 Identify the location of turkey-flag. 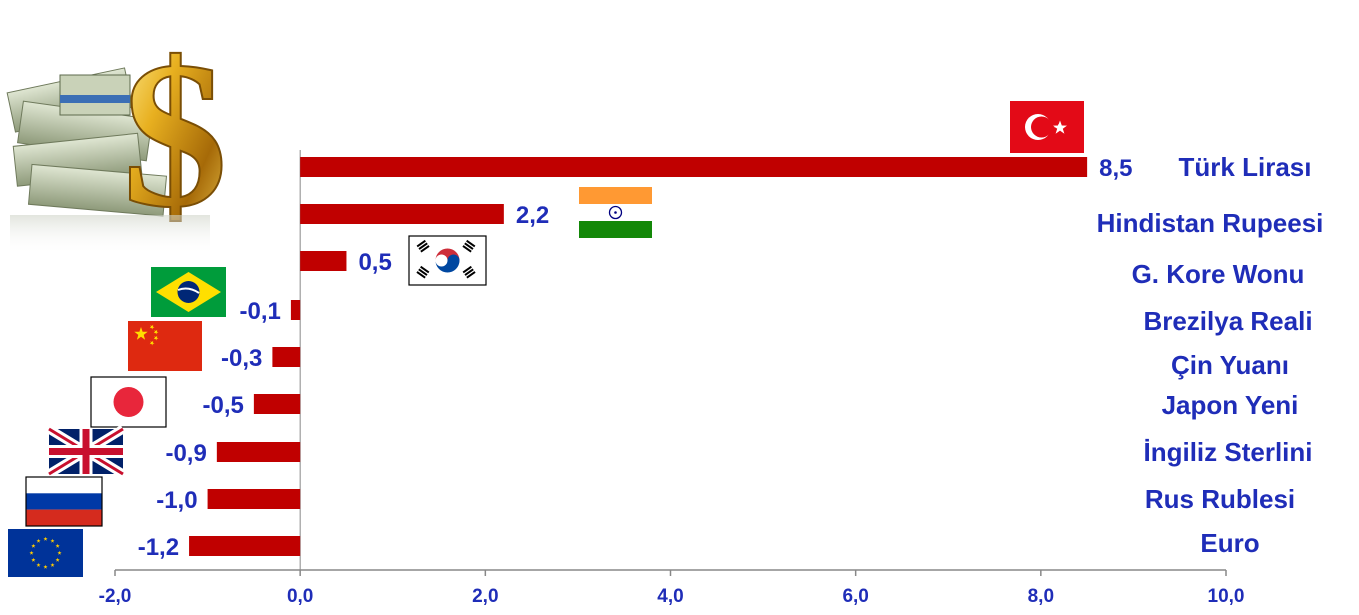
(1047, 127).